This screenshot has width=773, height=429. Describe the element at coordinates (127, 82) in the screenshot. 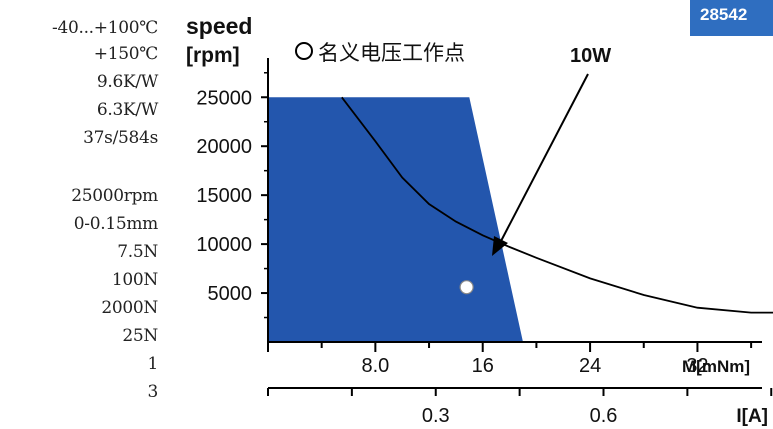

I see `spec-value: 9.6K/W` at that location.